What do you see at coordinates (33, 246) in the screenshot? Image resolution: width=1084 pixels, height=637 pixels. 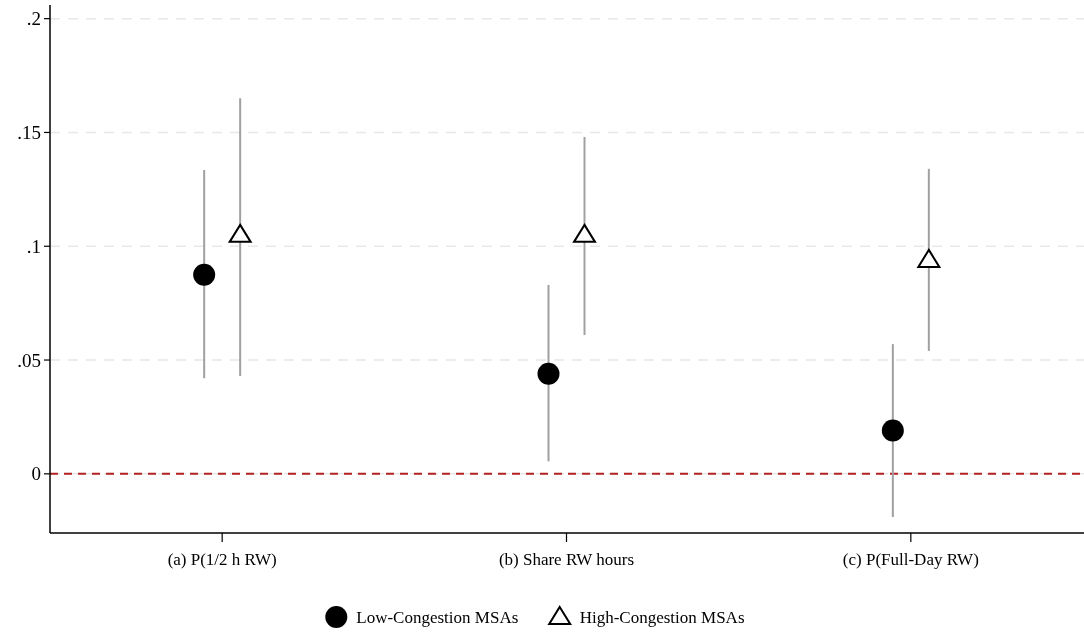 I see `y-tick-label: .1` at bounding box center [33, 246].